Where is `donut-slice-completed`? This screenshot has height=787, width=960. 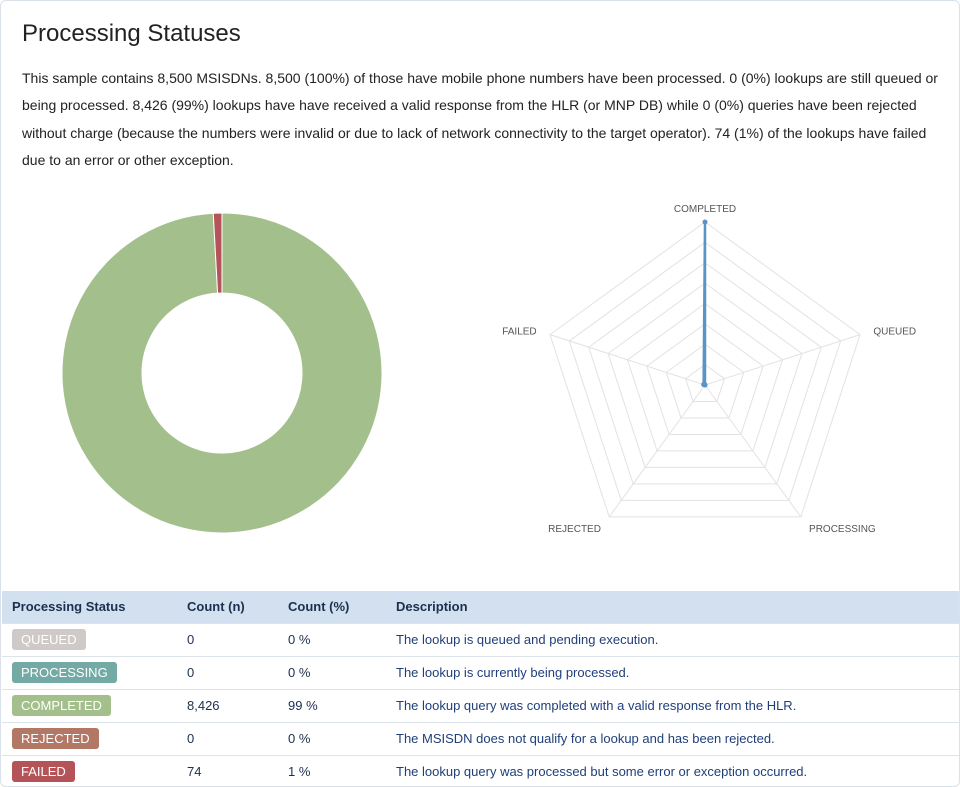 donut-slice-completed is located at coordinates (222, 373).